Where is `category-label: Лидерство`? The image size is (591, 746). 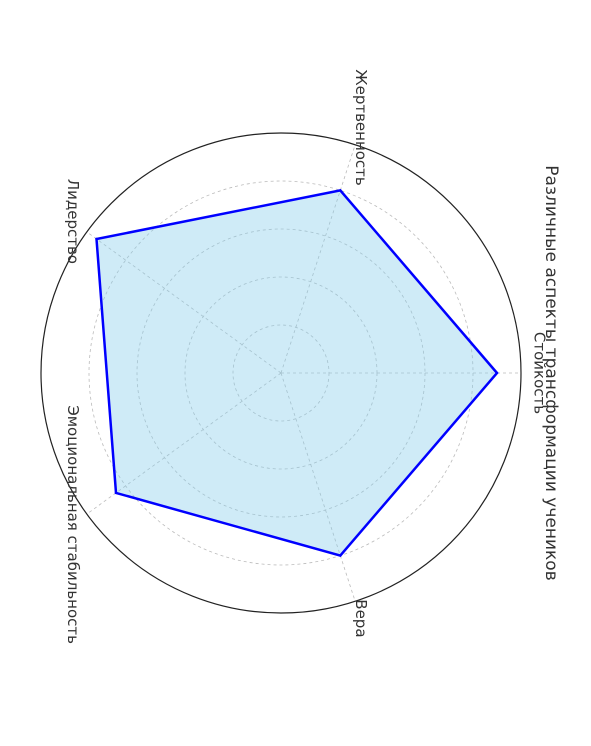
category-label: Лидерство is located at coordinates (73, 221).